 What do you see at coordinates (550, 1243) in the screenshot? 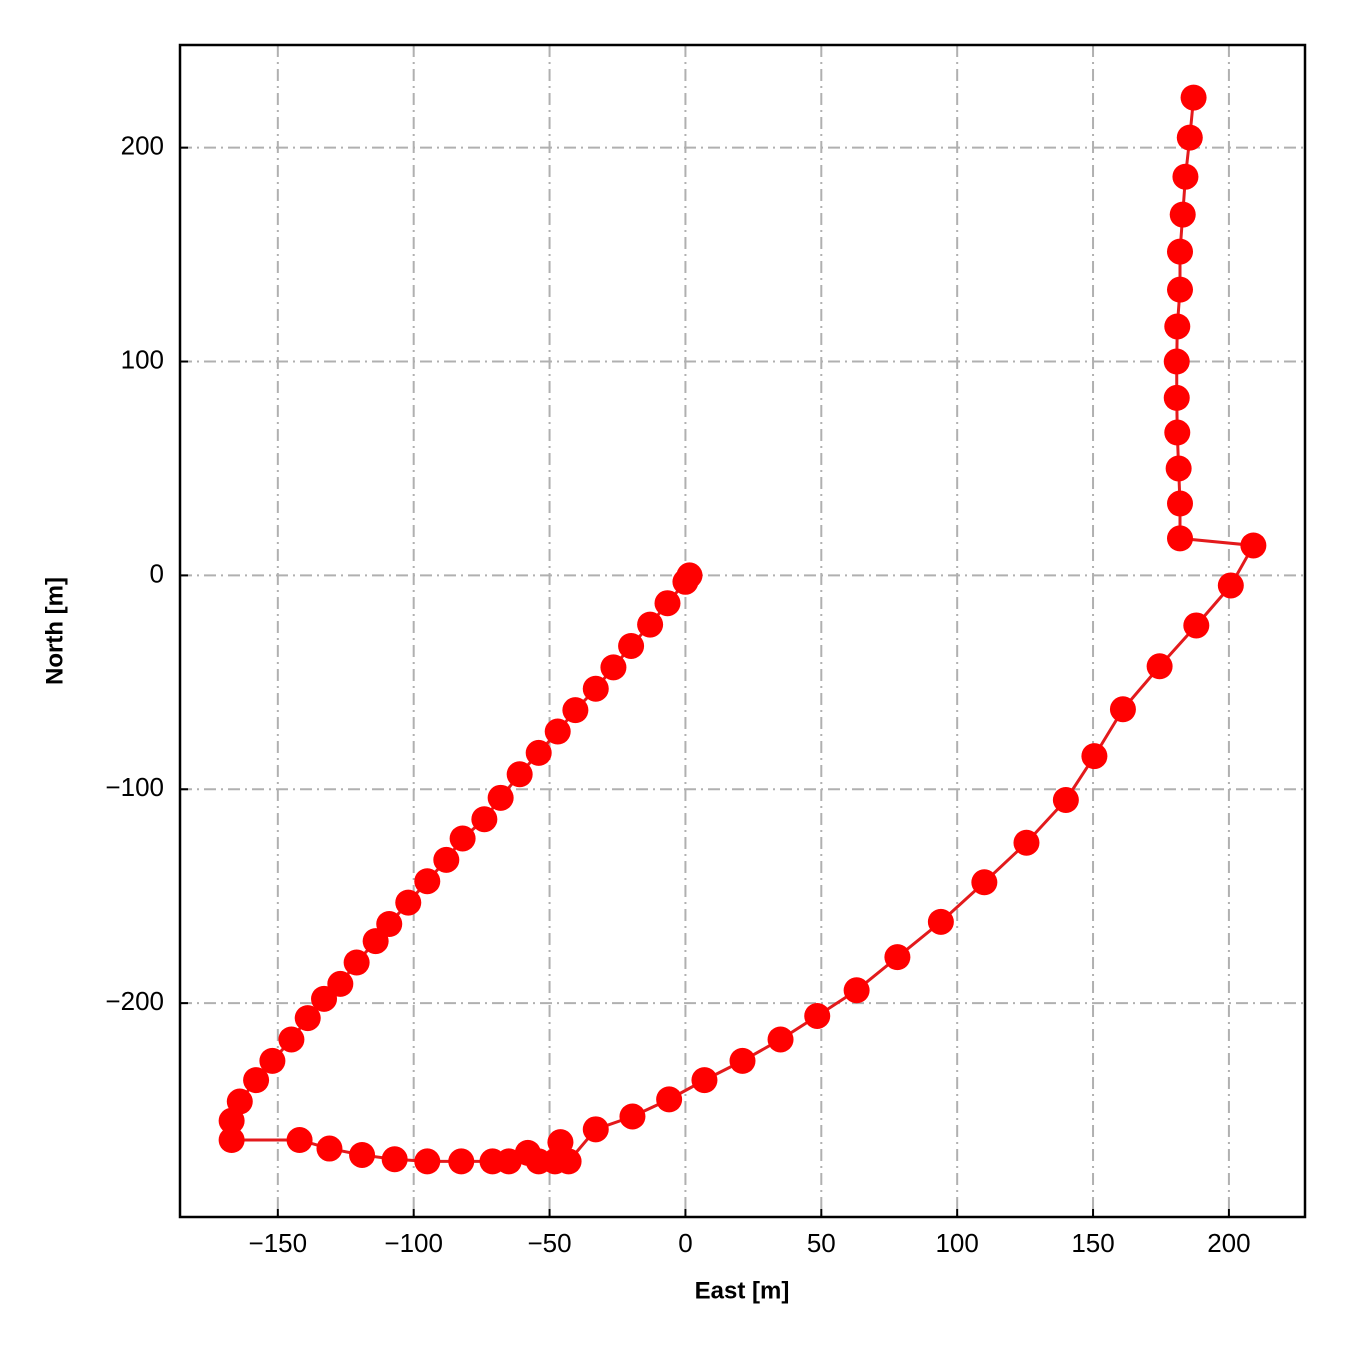
I see `x-tick-label: −50` at bounding box center [550, 1243].